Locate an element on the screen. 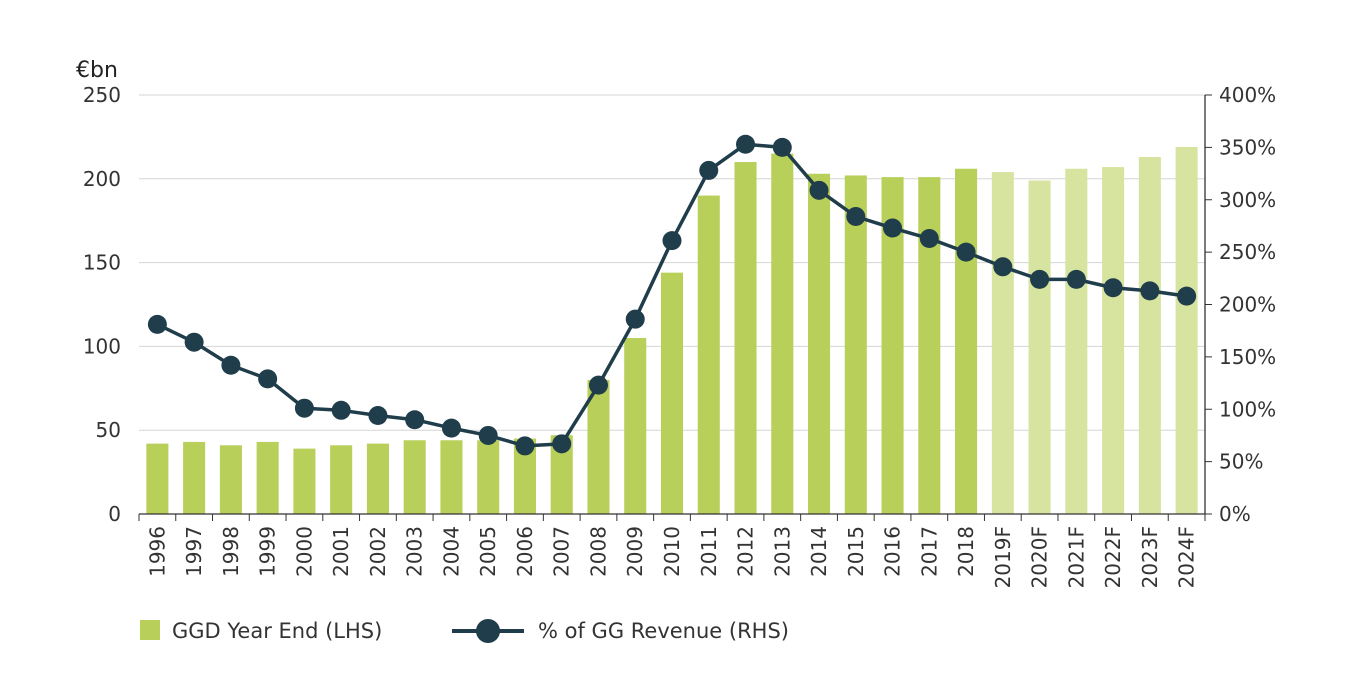 This screenshot has width=1352, height=695. x-axis-tick-label: 2001 is located at coordinates (341, 551).